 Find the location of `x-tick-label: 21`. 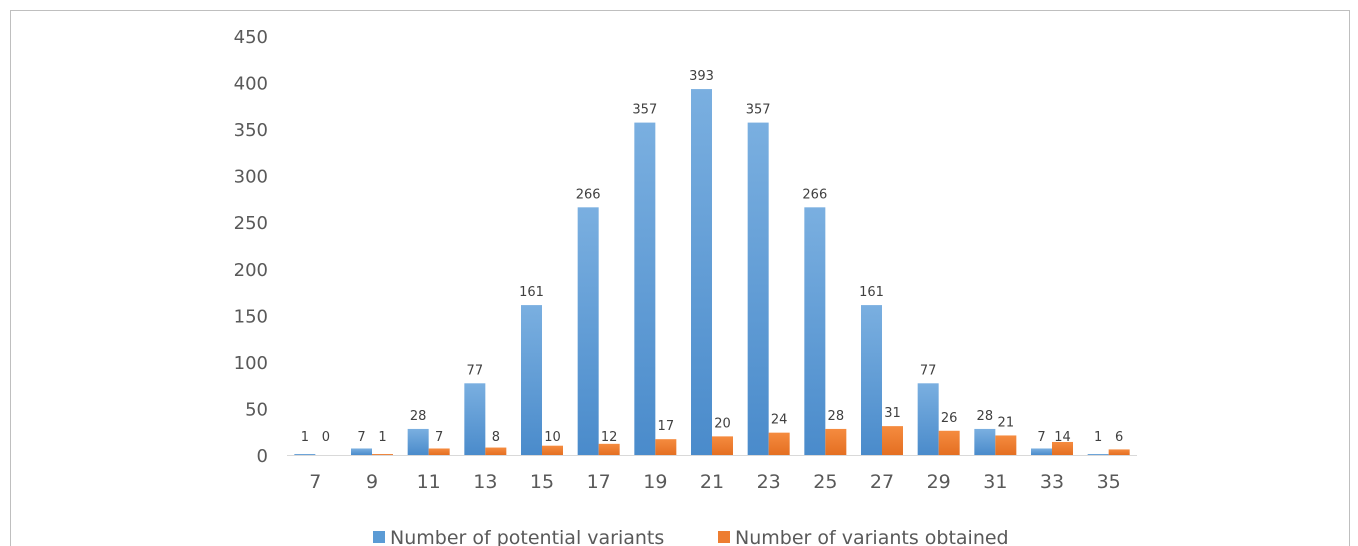

x-tick-label: 21 is located at coordinates (712, 482).